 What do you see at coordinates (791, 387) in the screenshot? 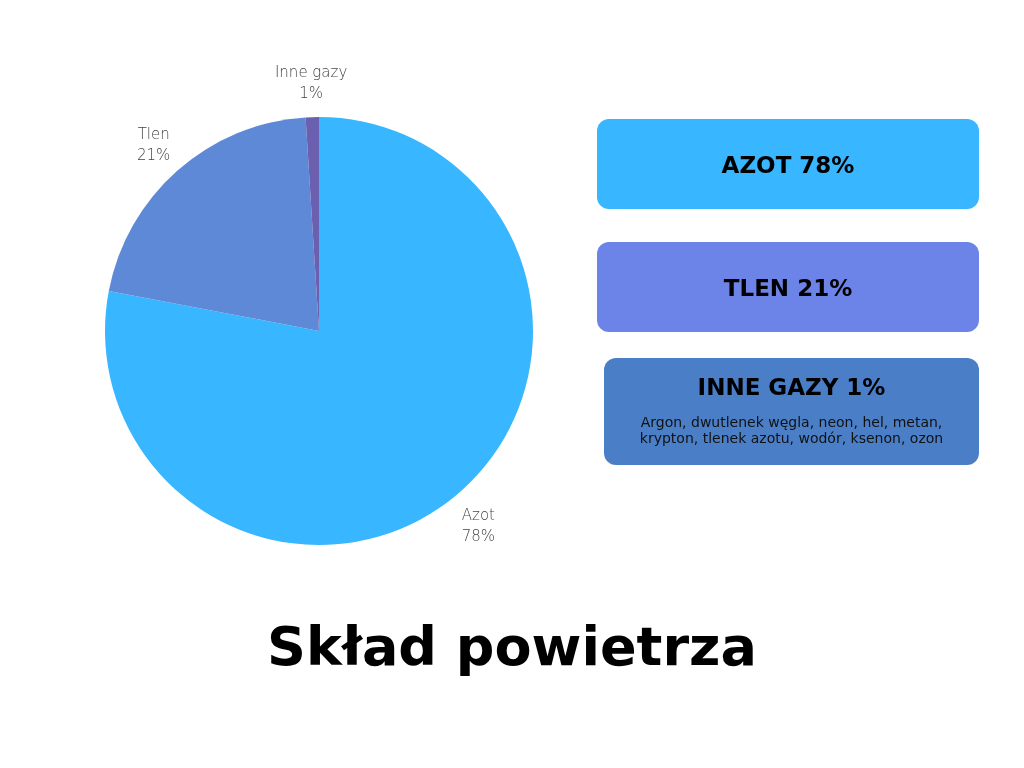
I see `text: INNE GAZY 1%` at bounding box center [791, 387].